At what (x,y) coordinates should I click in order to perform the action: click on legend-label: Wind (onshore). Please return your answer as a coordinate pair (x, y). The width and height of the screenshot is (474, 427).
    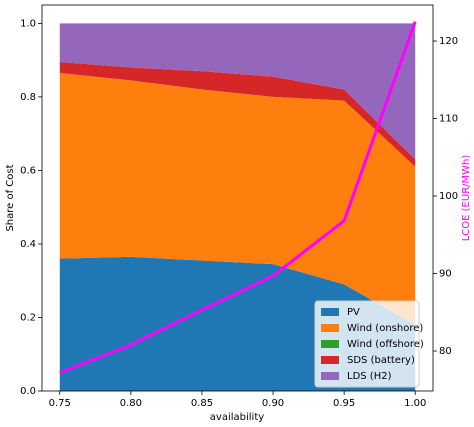
    Looking at the image, I should click on (385, 328).